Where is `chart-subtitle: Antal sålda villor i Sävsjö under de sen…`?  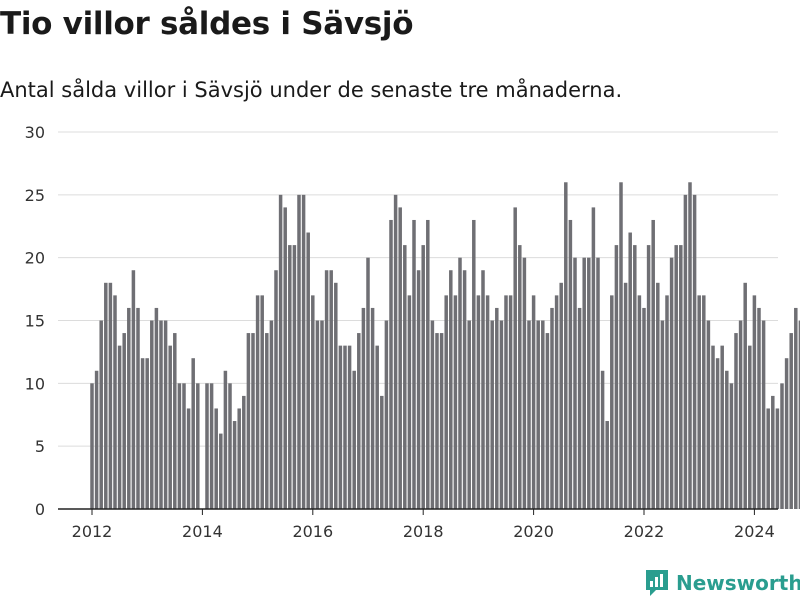 chart-subtitle: Antal sålda villor i Sävsjö under de sen… is located at coordinates (311, 90).